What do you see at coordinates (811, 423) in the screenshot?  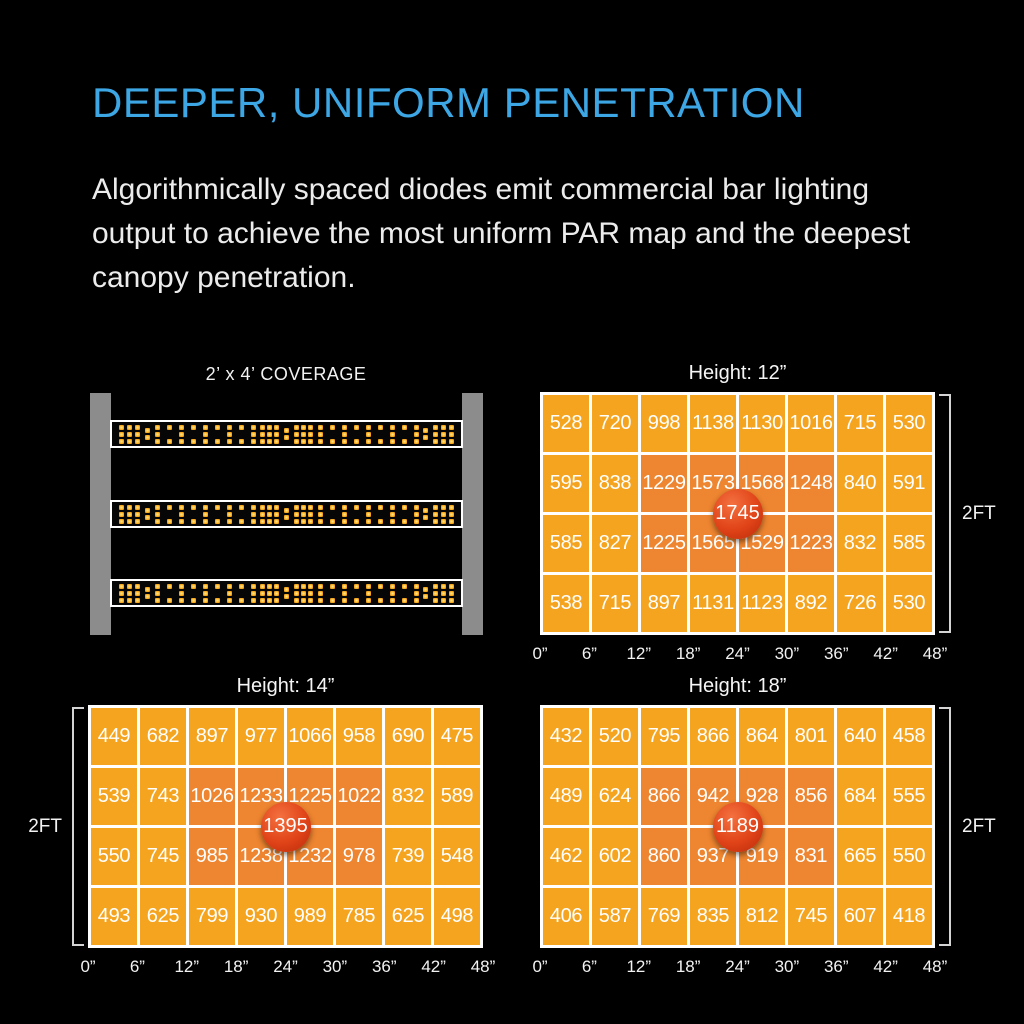 I see `par-cell: 1016` at bounding box center [811, 423].